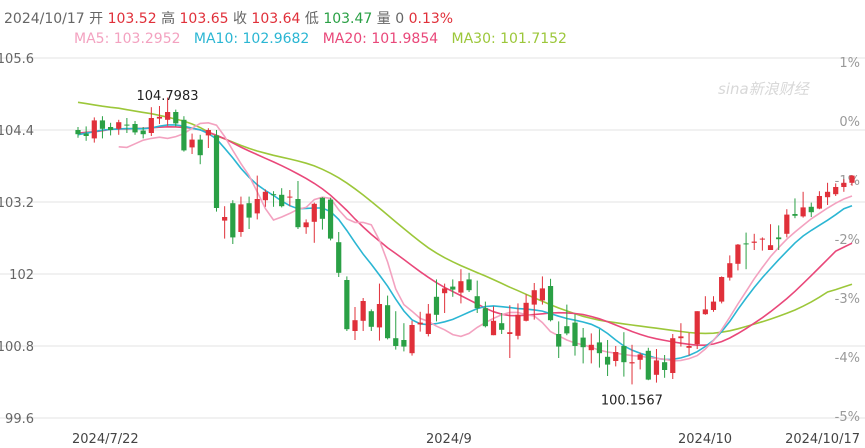  I want to click on change-percent: 0.13%, so click(431, 19).